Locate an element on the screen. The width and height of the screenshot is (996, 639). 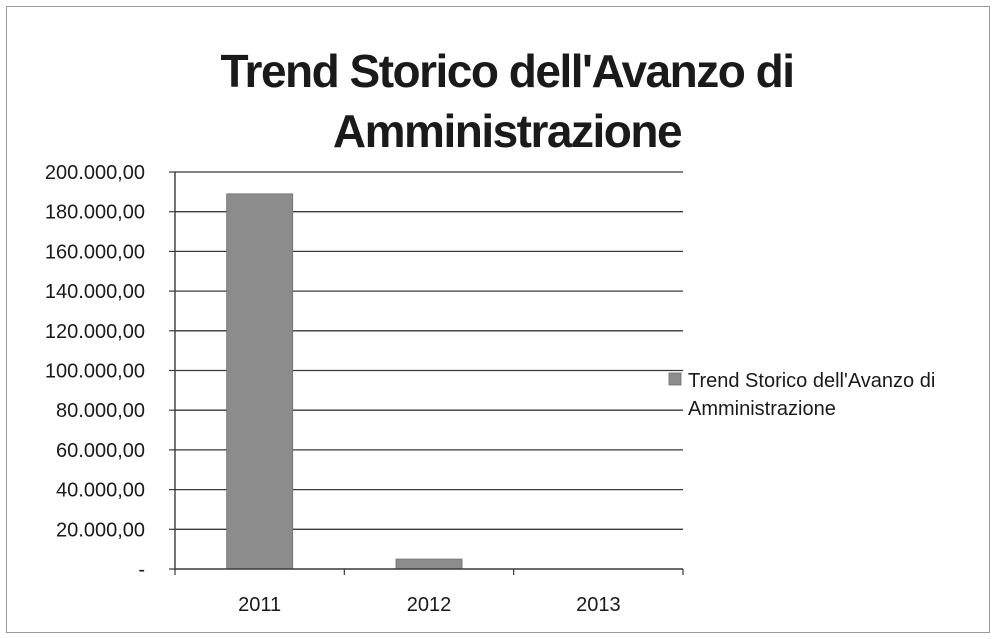
chart-title-line-2: Amministrazione is located at coordinates (507, 131).